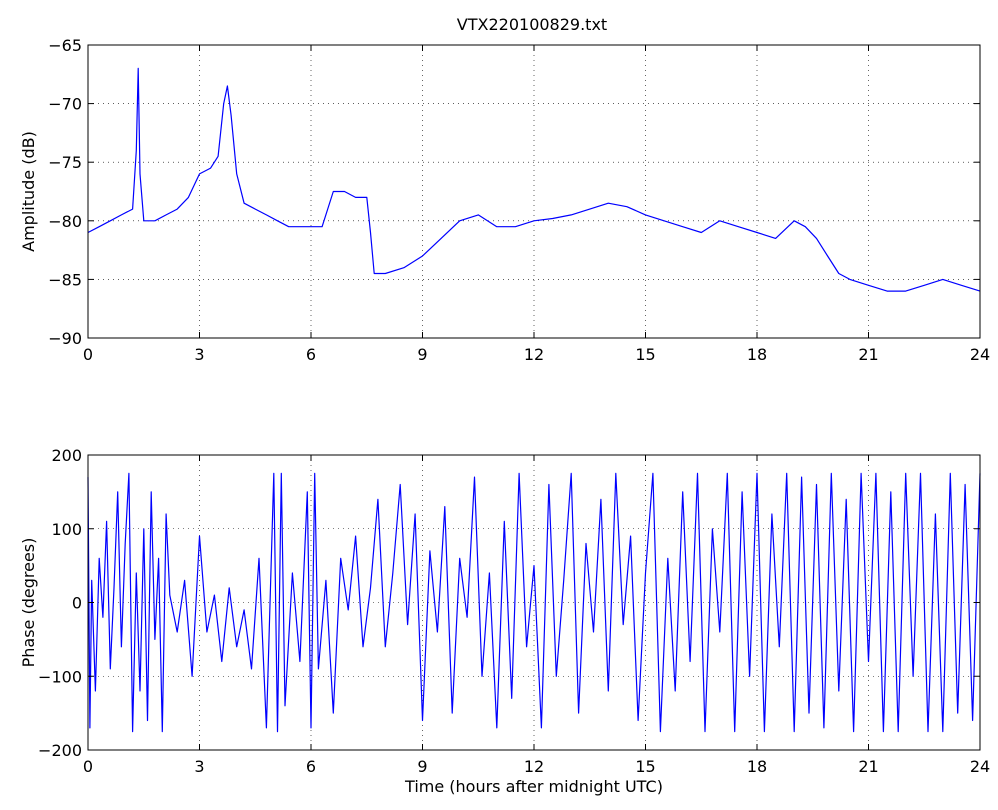 The image size is (998, 810). What do you see at coordinates (66, 455) in the screenshot?
I see `y-tick-label: 200` at bounding box center [66, 455].